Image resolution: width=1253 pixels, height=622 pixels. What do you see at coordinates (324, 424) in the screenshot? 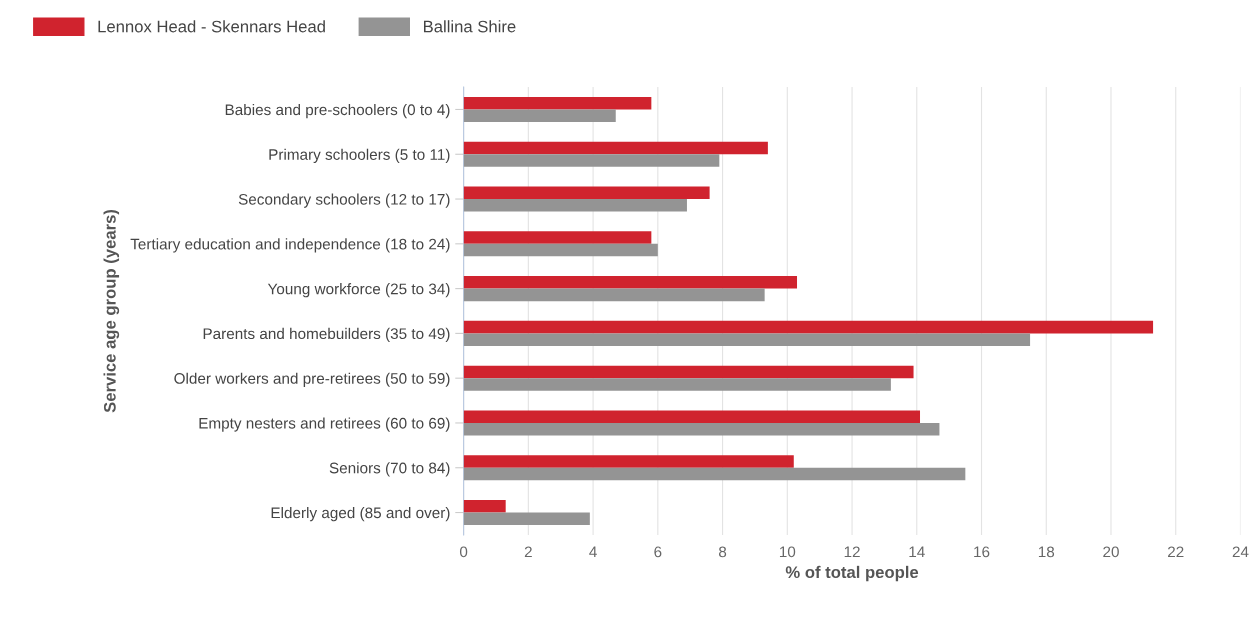
I see `y-tick-label: Empty nesters and retirees (60 to 69)` at bounding box center [324, 424].